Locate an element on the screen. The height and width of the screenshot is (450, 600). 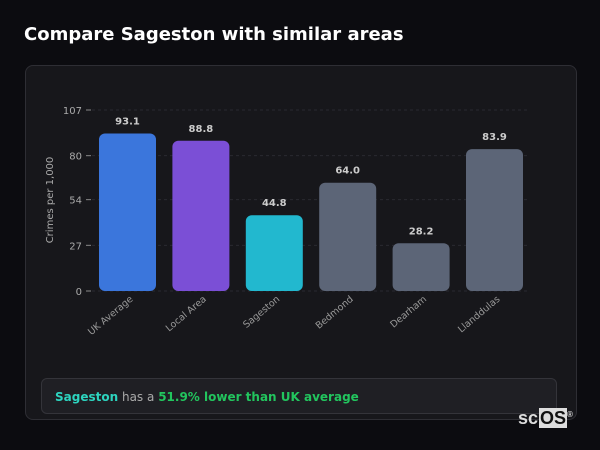
logo: sc OS® is located at coordinates (545, 418).